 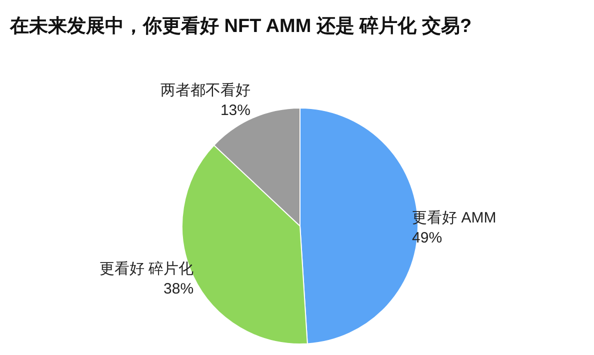 What do you see at coordinates (179, 289) in the screenshot?
I see `data-label: 38%` at bounding box center [179, 289].